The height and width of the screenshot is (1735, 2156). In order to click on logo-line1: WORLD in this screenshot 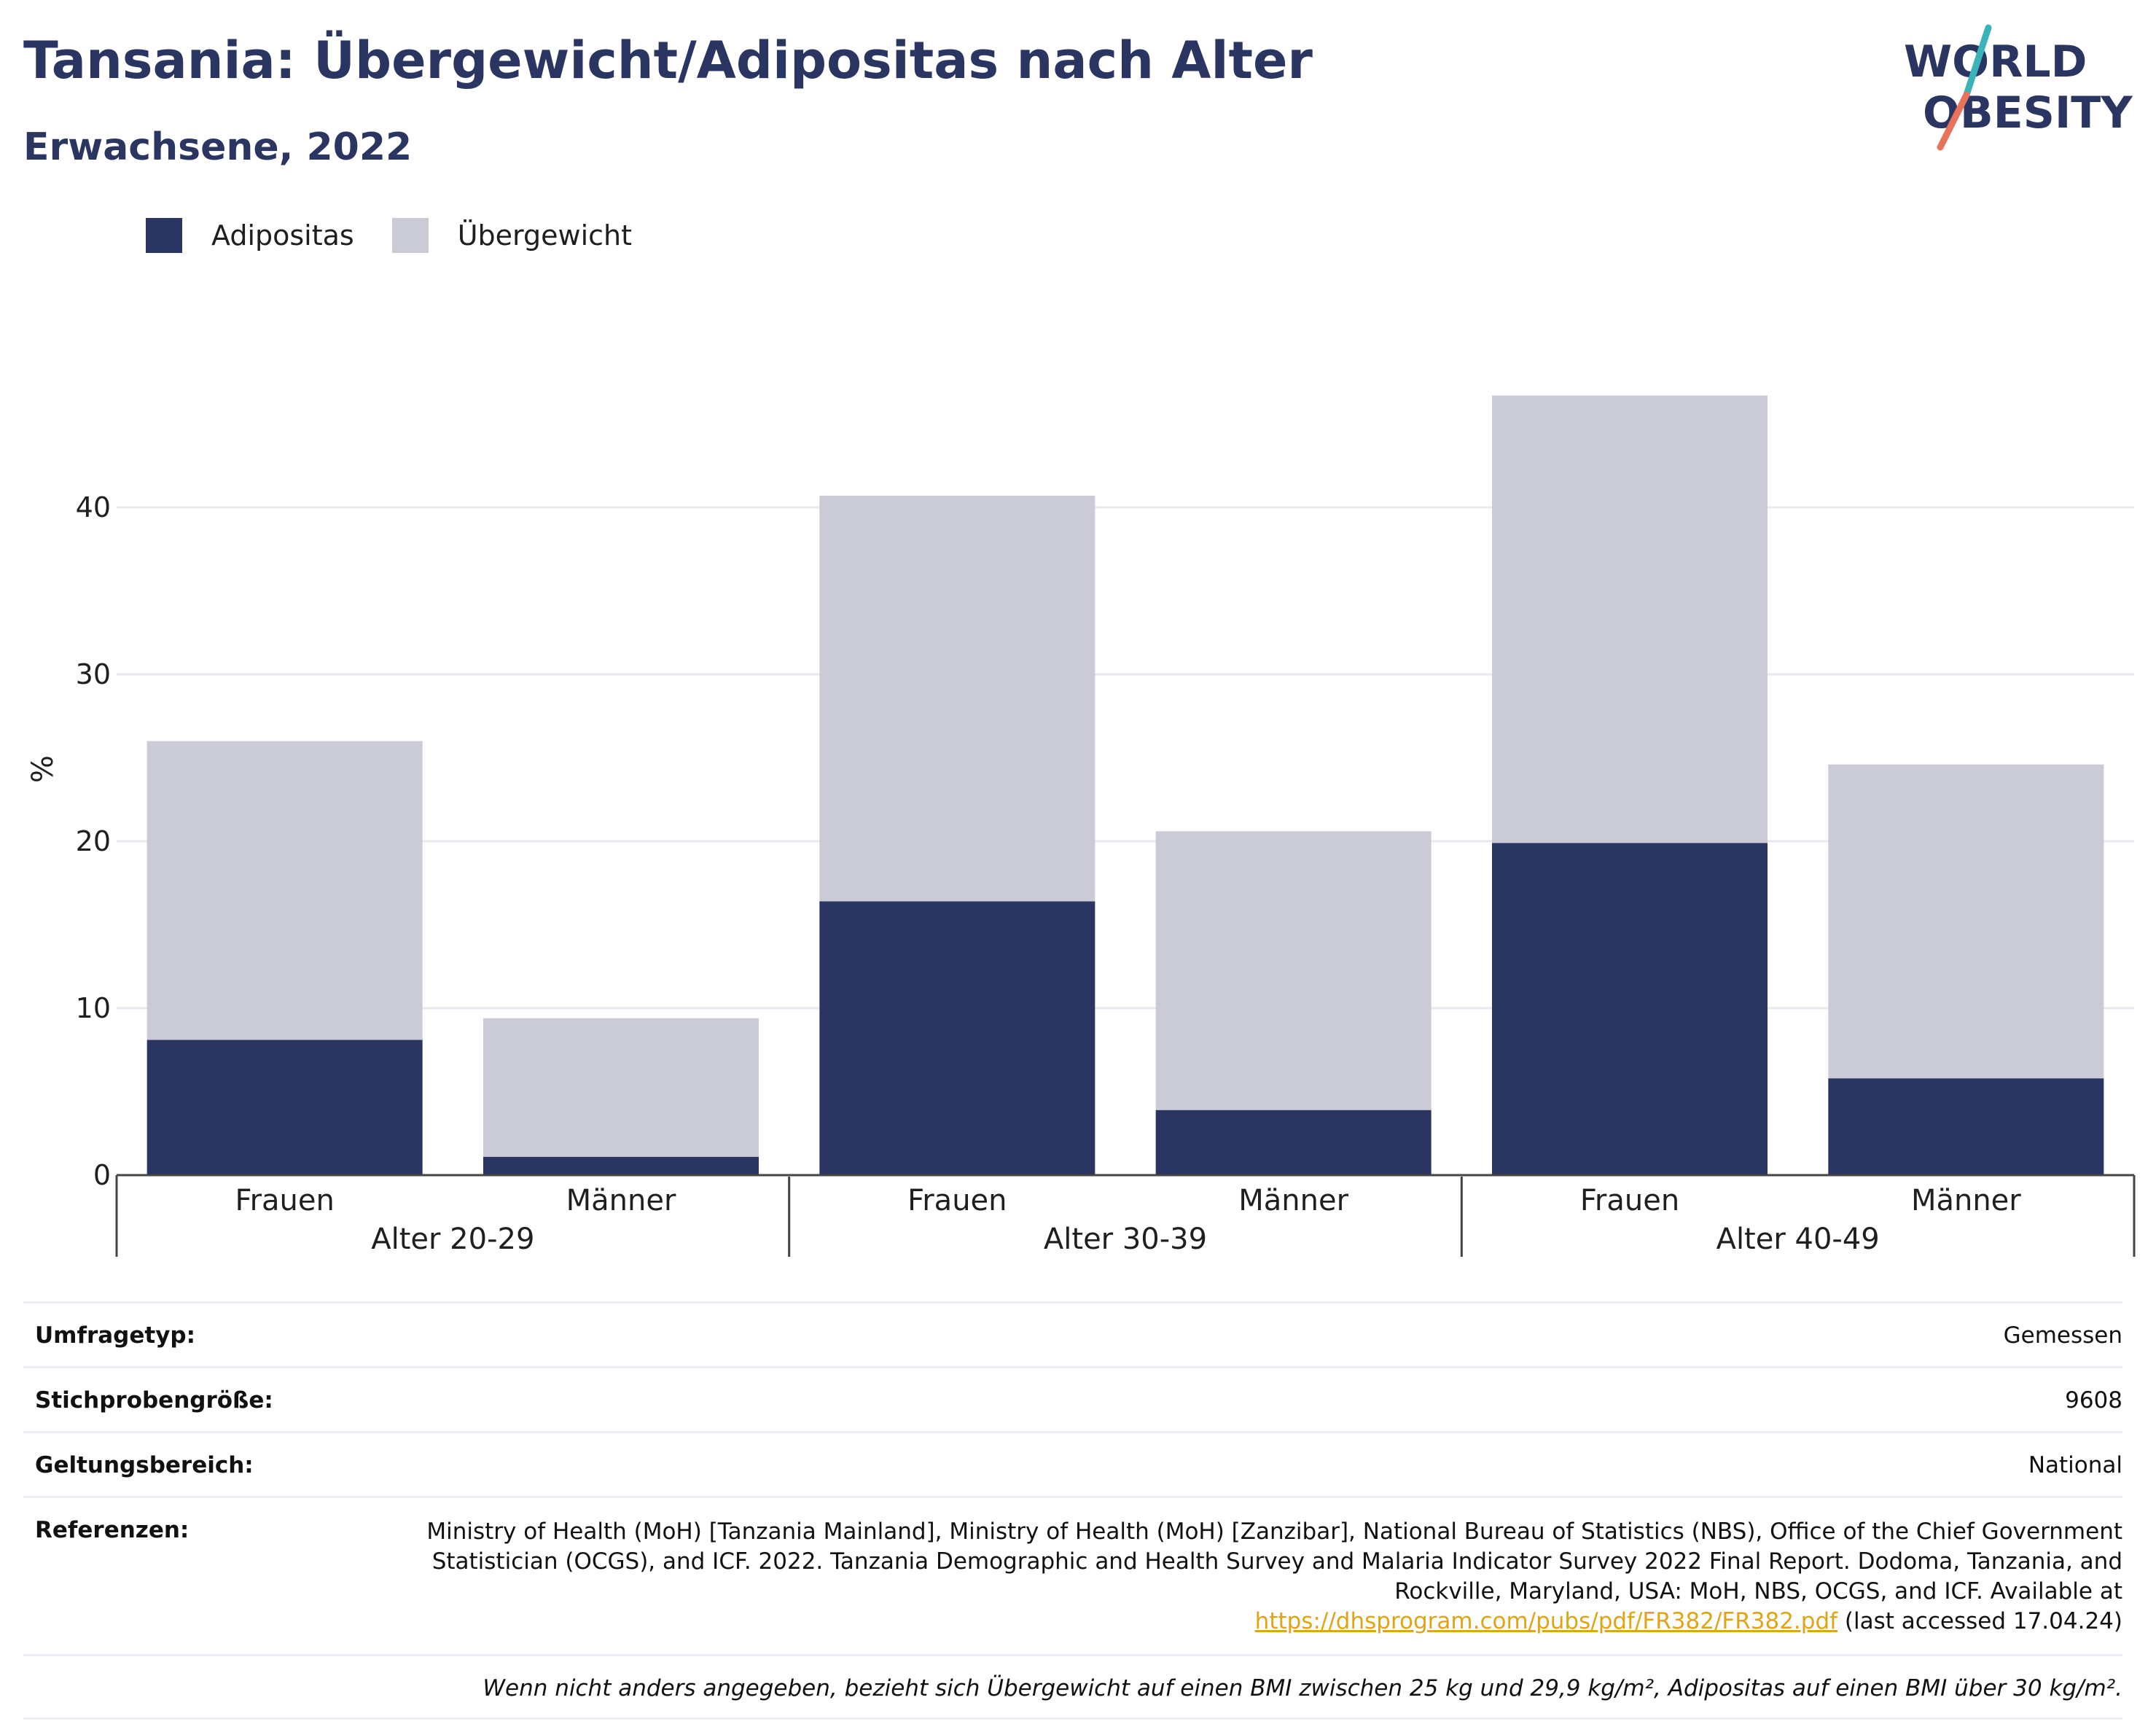, I will do `click(1996, 61)`.